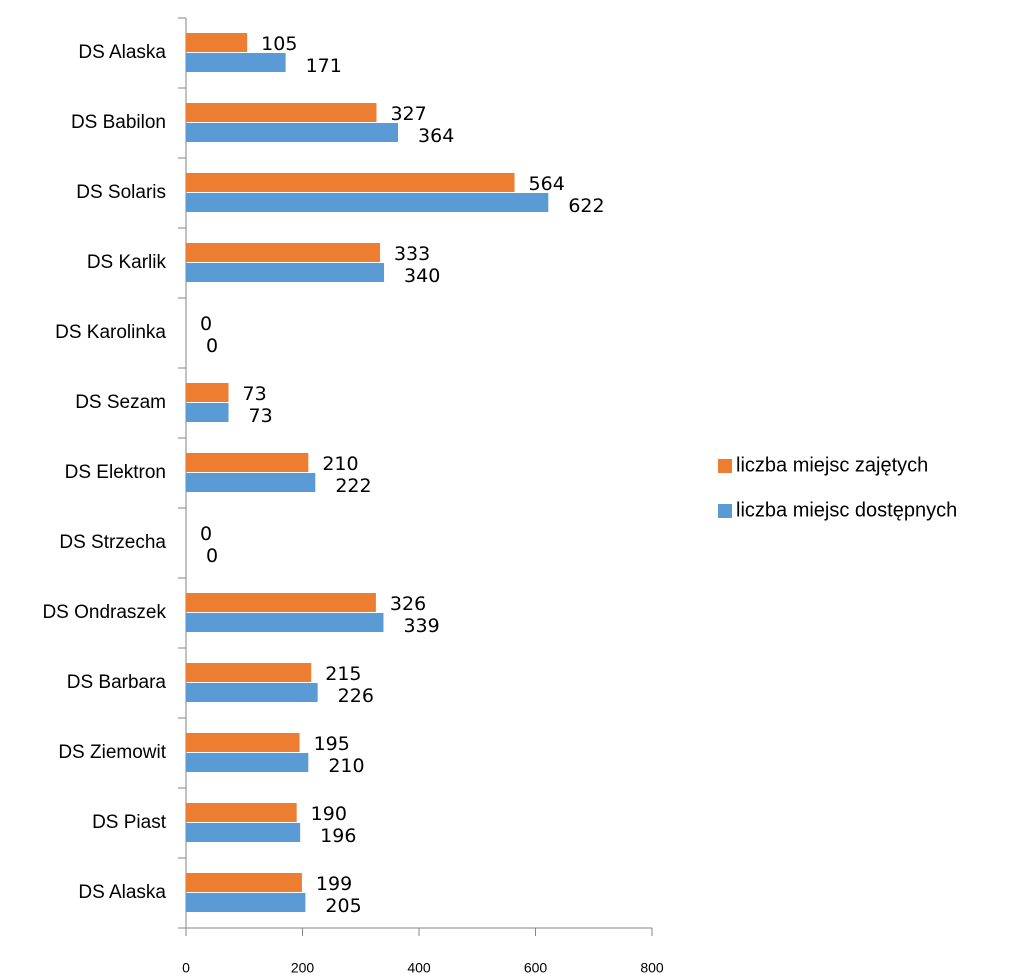 The image size is (1033, 977). I want to click on x-tick-label: 800, so click(652, 968).